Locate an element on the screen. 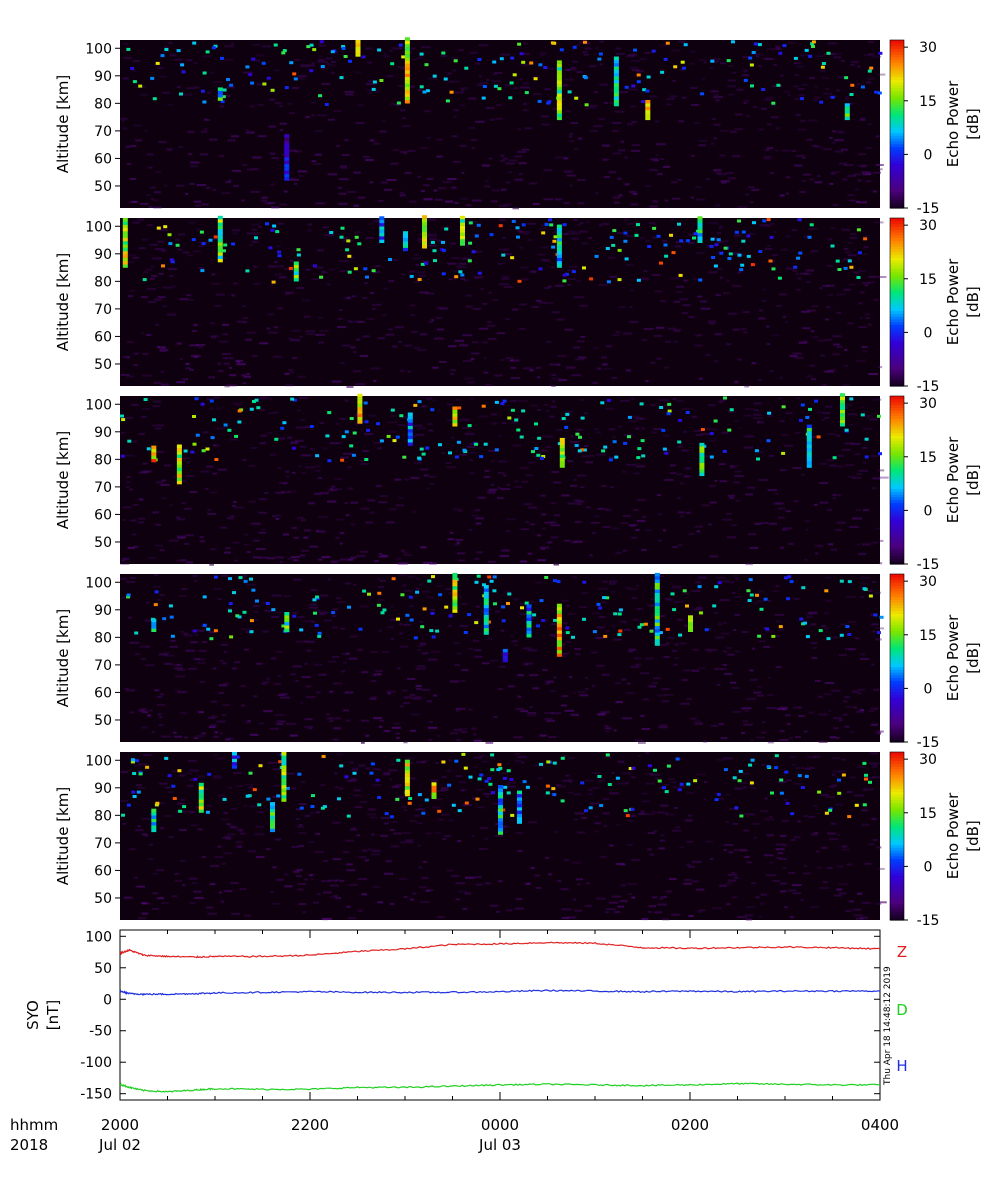 This screenshot has width=1000, height=1204. y-axis-label: Altitude [km] is located at coordinates (63, 836).